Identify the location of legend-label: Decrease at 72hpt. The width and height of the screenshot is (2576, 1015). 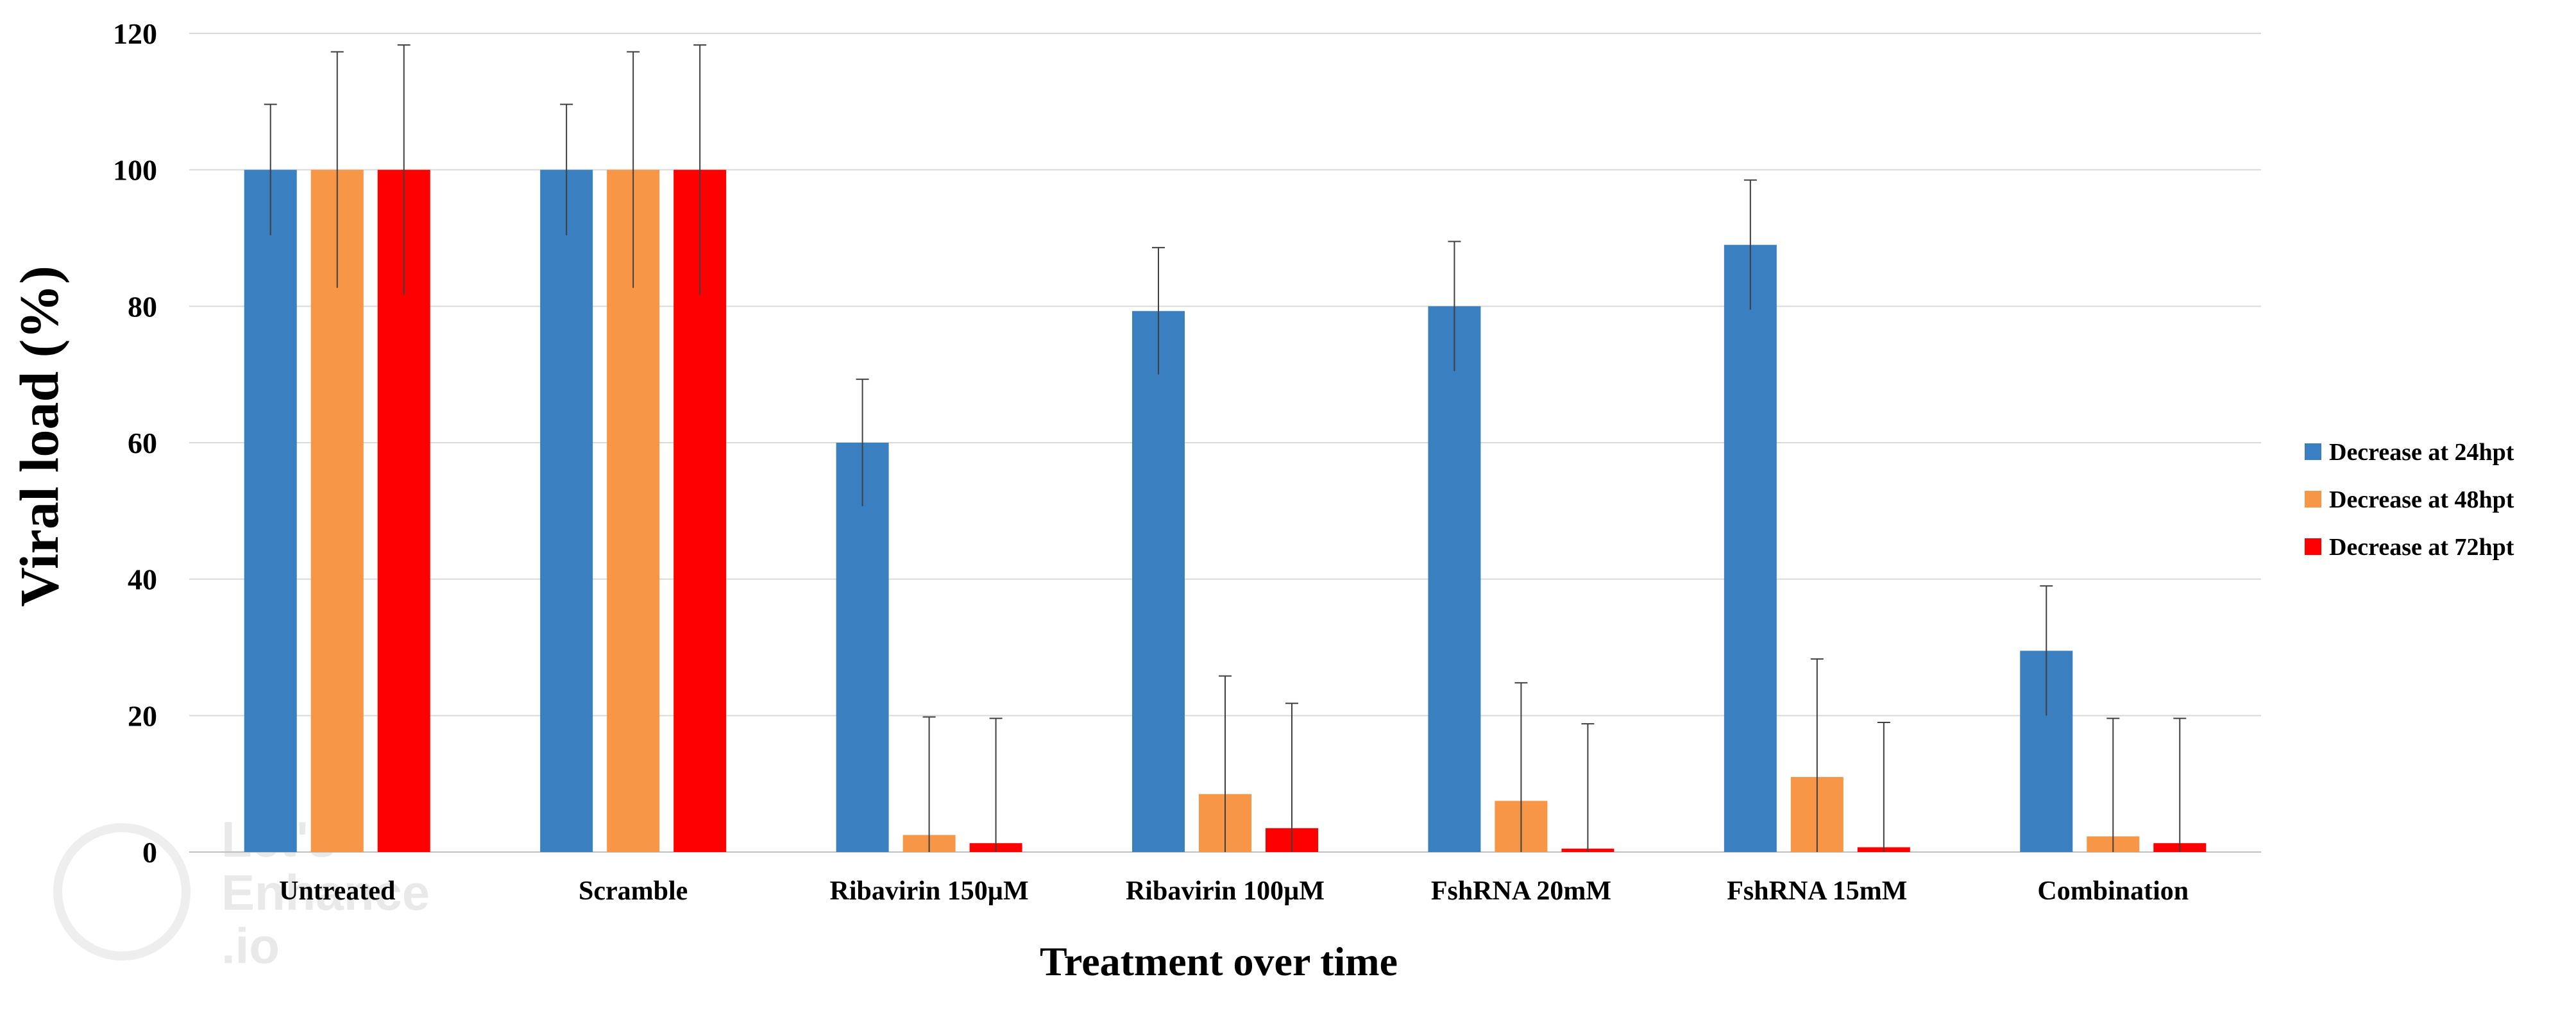
(2421, 547).